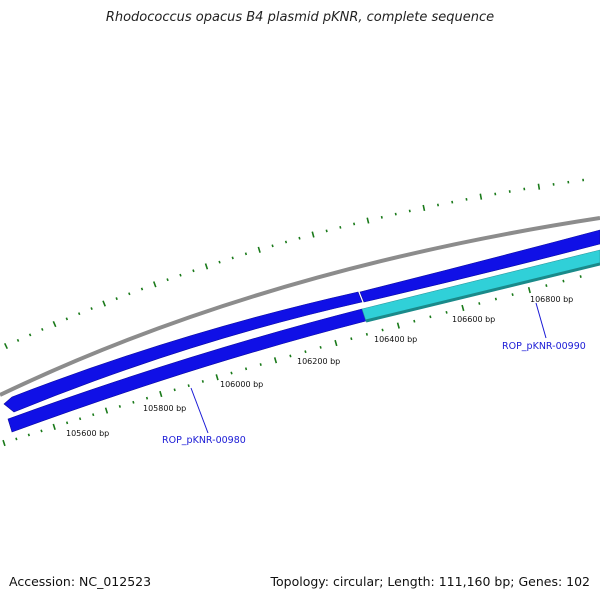  What do you see at coordinates (318, 361) in the screenshot?
I see `tick-label: 106200 bp` at bounding box center [318, 361].